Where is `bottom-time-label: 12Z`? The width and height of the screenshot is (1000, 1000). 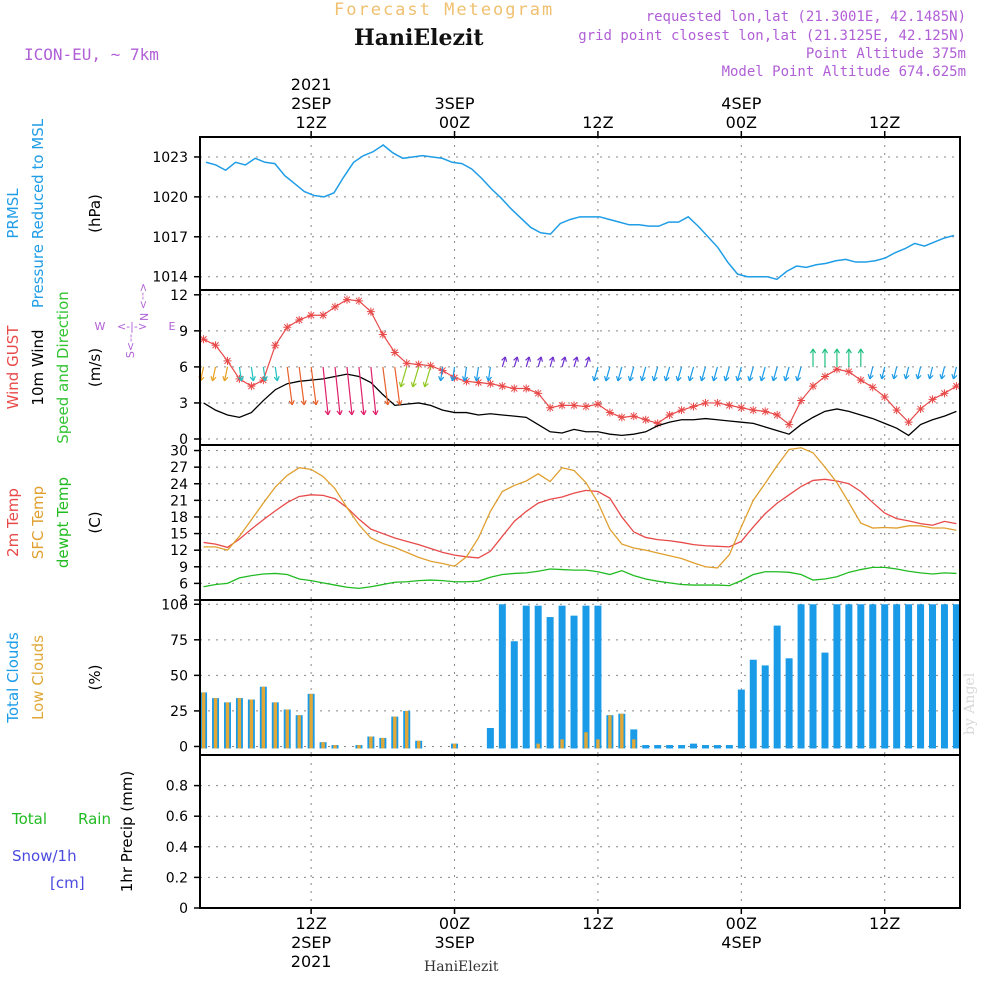
bottom-time-label: 12Z is located at coordinates (597, 923).